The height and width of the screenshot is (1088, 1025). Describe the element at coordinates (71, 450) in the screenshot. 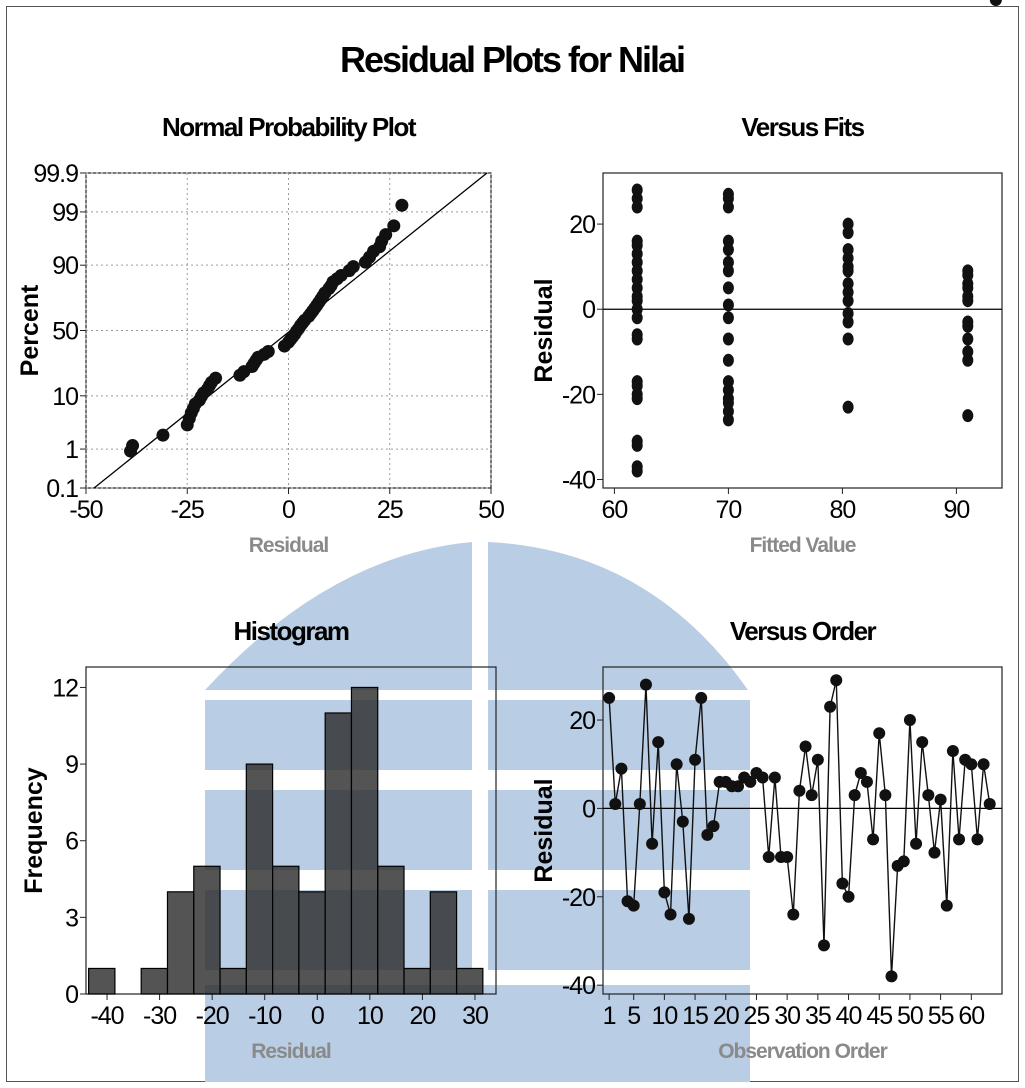

I see `y-tick-label: 1` at that location.